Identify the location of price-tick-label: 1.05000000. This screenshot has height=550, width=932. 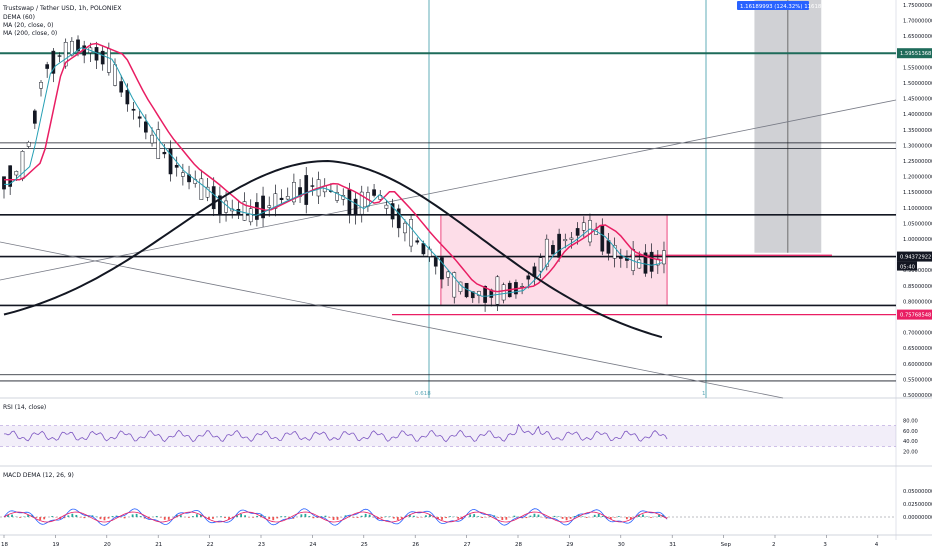
(917, 224).